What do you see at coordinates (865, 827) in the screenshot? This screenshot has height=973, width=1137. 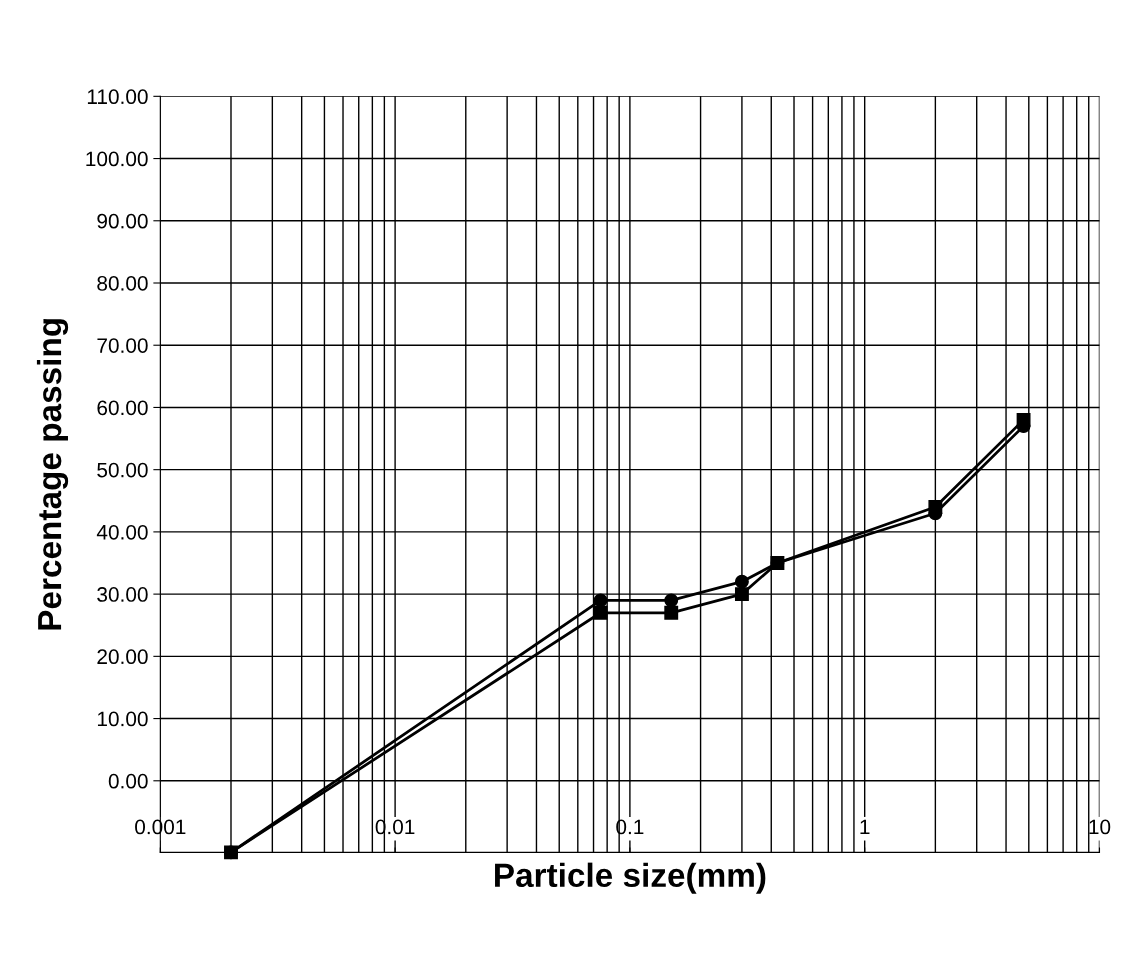 I see `x-tick-label: 1` at bounding box center [865, 827].